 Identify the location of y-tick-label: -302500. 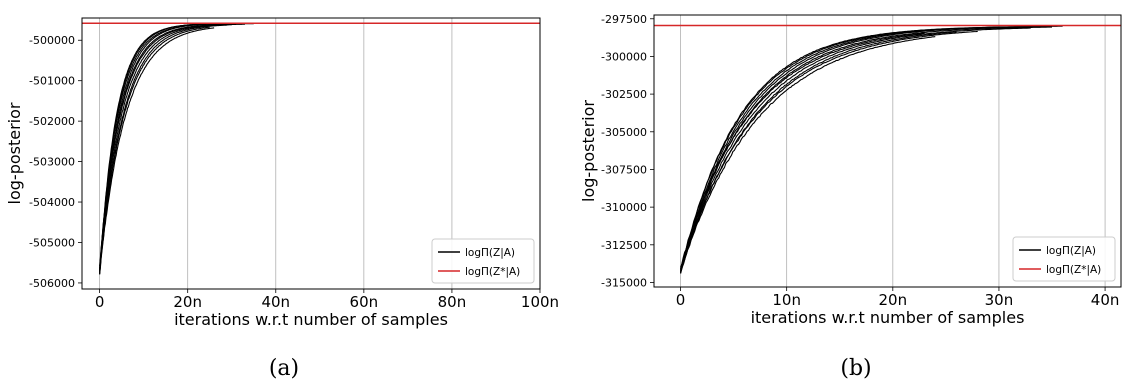
(624, 94).